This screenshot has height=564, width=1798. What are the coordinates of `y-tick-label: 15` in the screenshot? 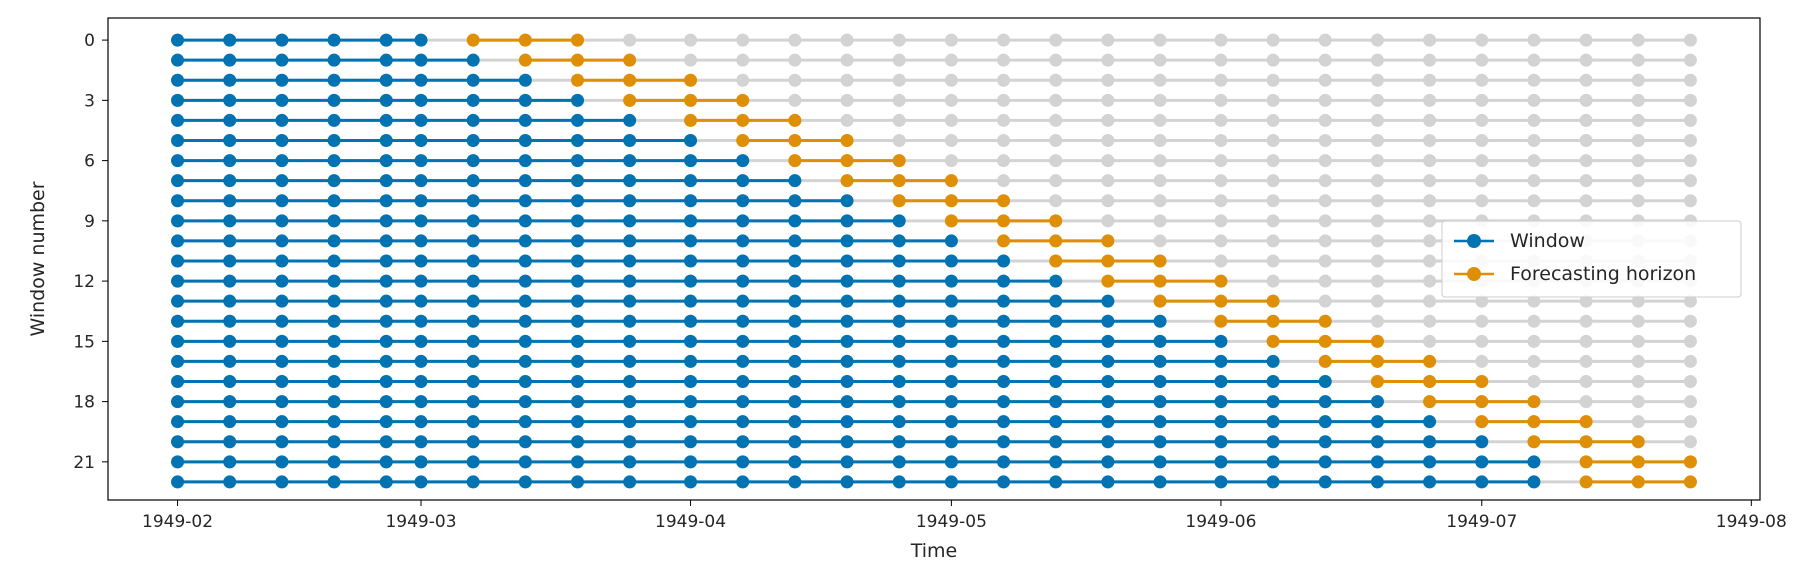 It's located at (84, 342).